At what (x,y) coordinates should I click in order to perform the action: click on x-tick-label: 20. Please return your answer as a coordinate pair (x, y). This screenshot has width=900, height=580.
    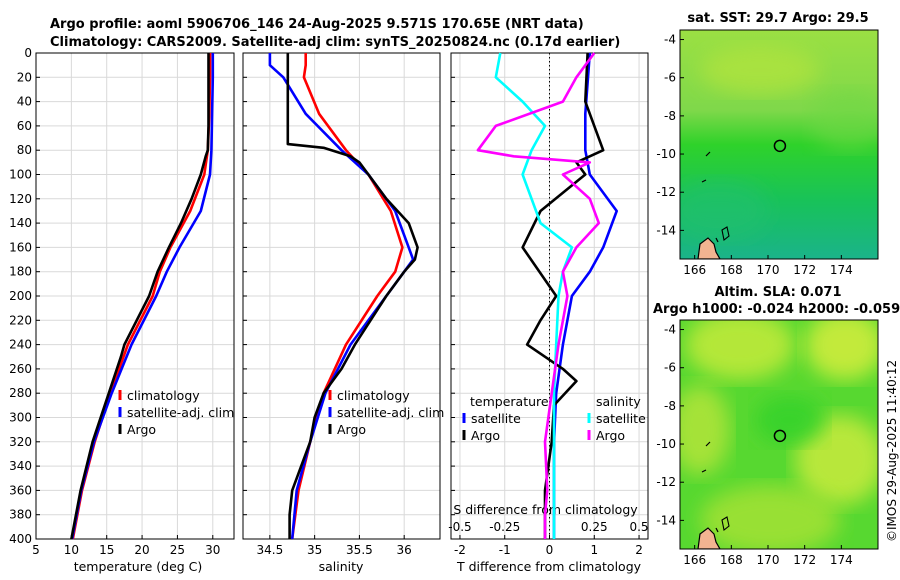
    Looking at the image, I should click on (141, 550).